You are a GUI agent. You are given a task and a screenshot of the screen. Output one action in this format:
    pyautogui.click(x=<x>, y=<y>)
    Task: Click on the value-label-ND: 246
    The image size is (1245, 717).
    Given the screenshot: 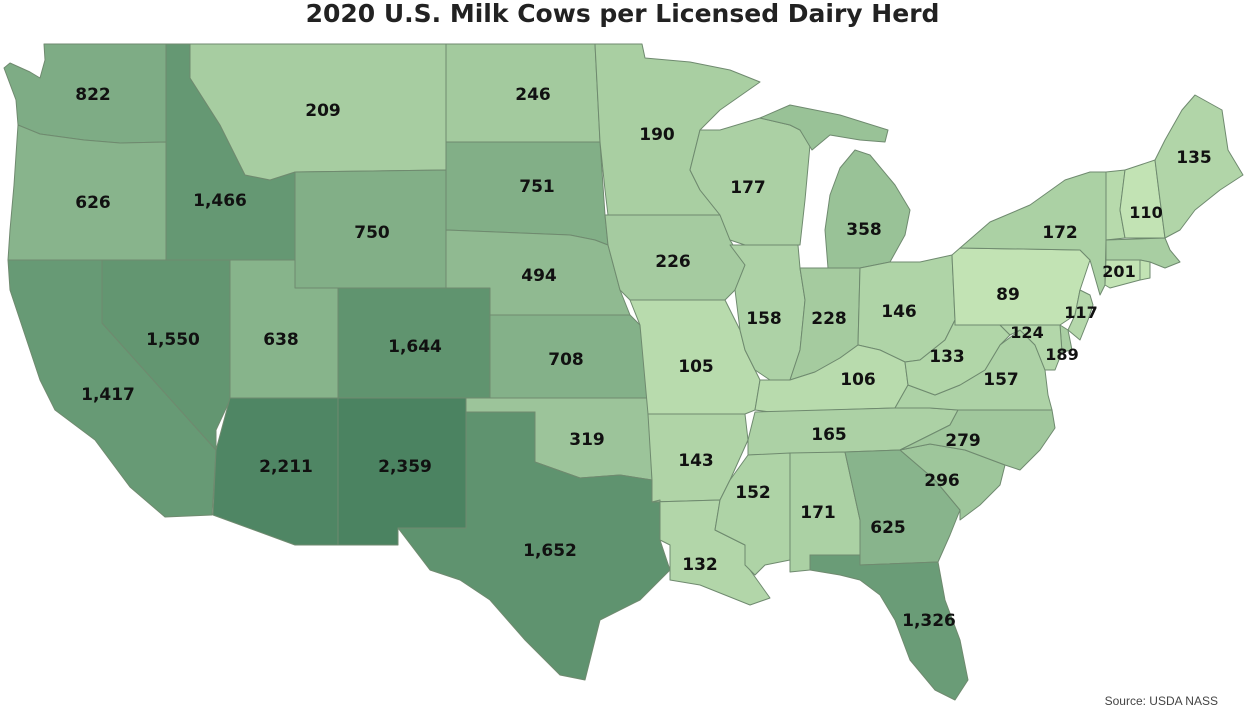 What is the action you would take?
    pyautogui.click(x=533, y=95)
    